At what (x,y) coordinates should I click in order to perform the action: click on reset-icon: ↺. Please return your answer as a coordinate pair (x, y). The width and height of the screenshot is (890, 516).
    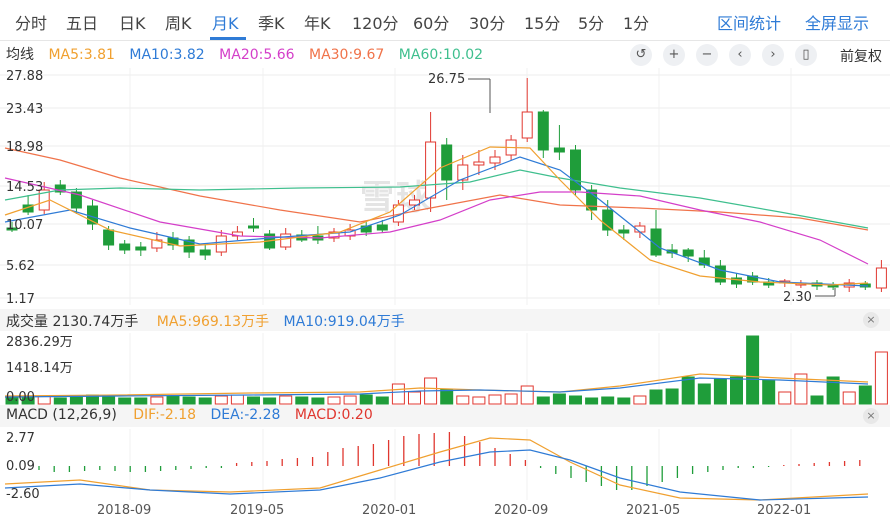
    Looking at the image, I should click on (641, 55).